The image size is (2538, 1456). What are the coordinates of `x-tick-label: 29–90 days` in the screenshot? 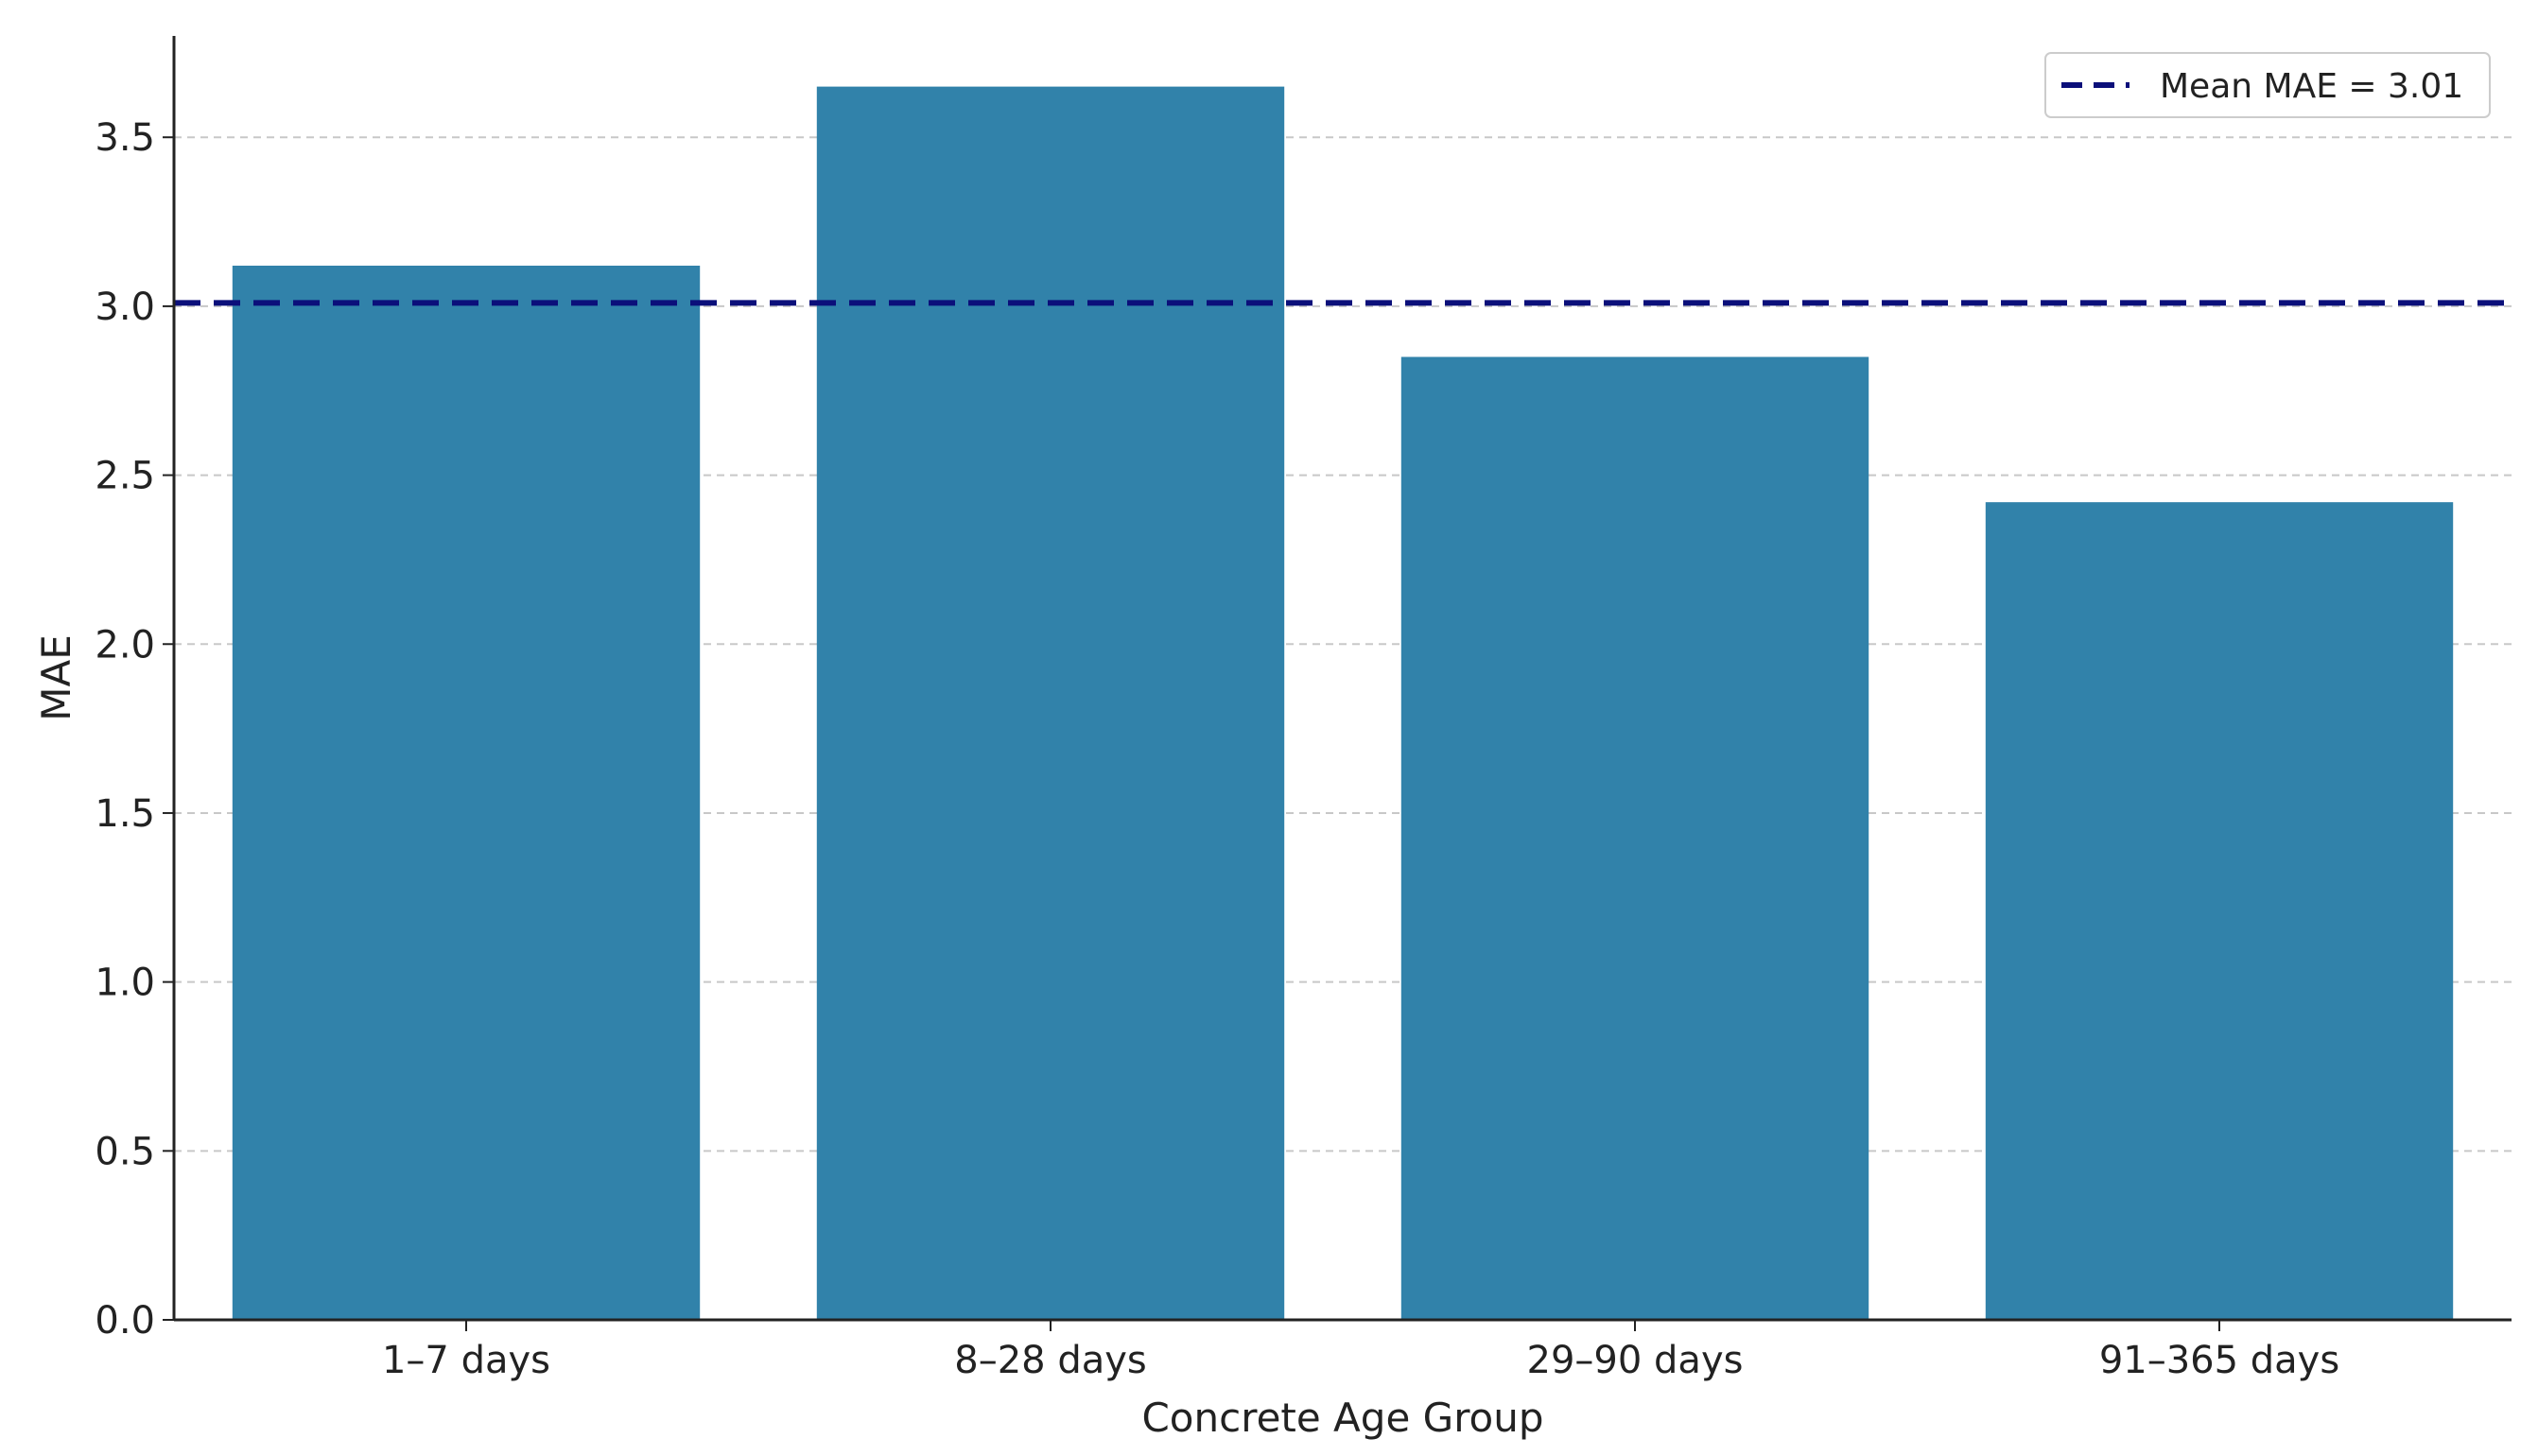 It's located at (1635, 1360).